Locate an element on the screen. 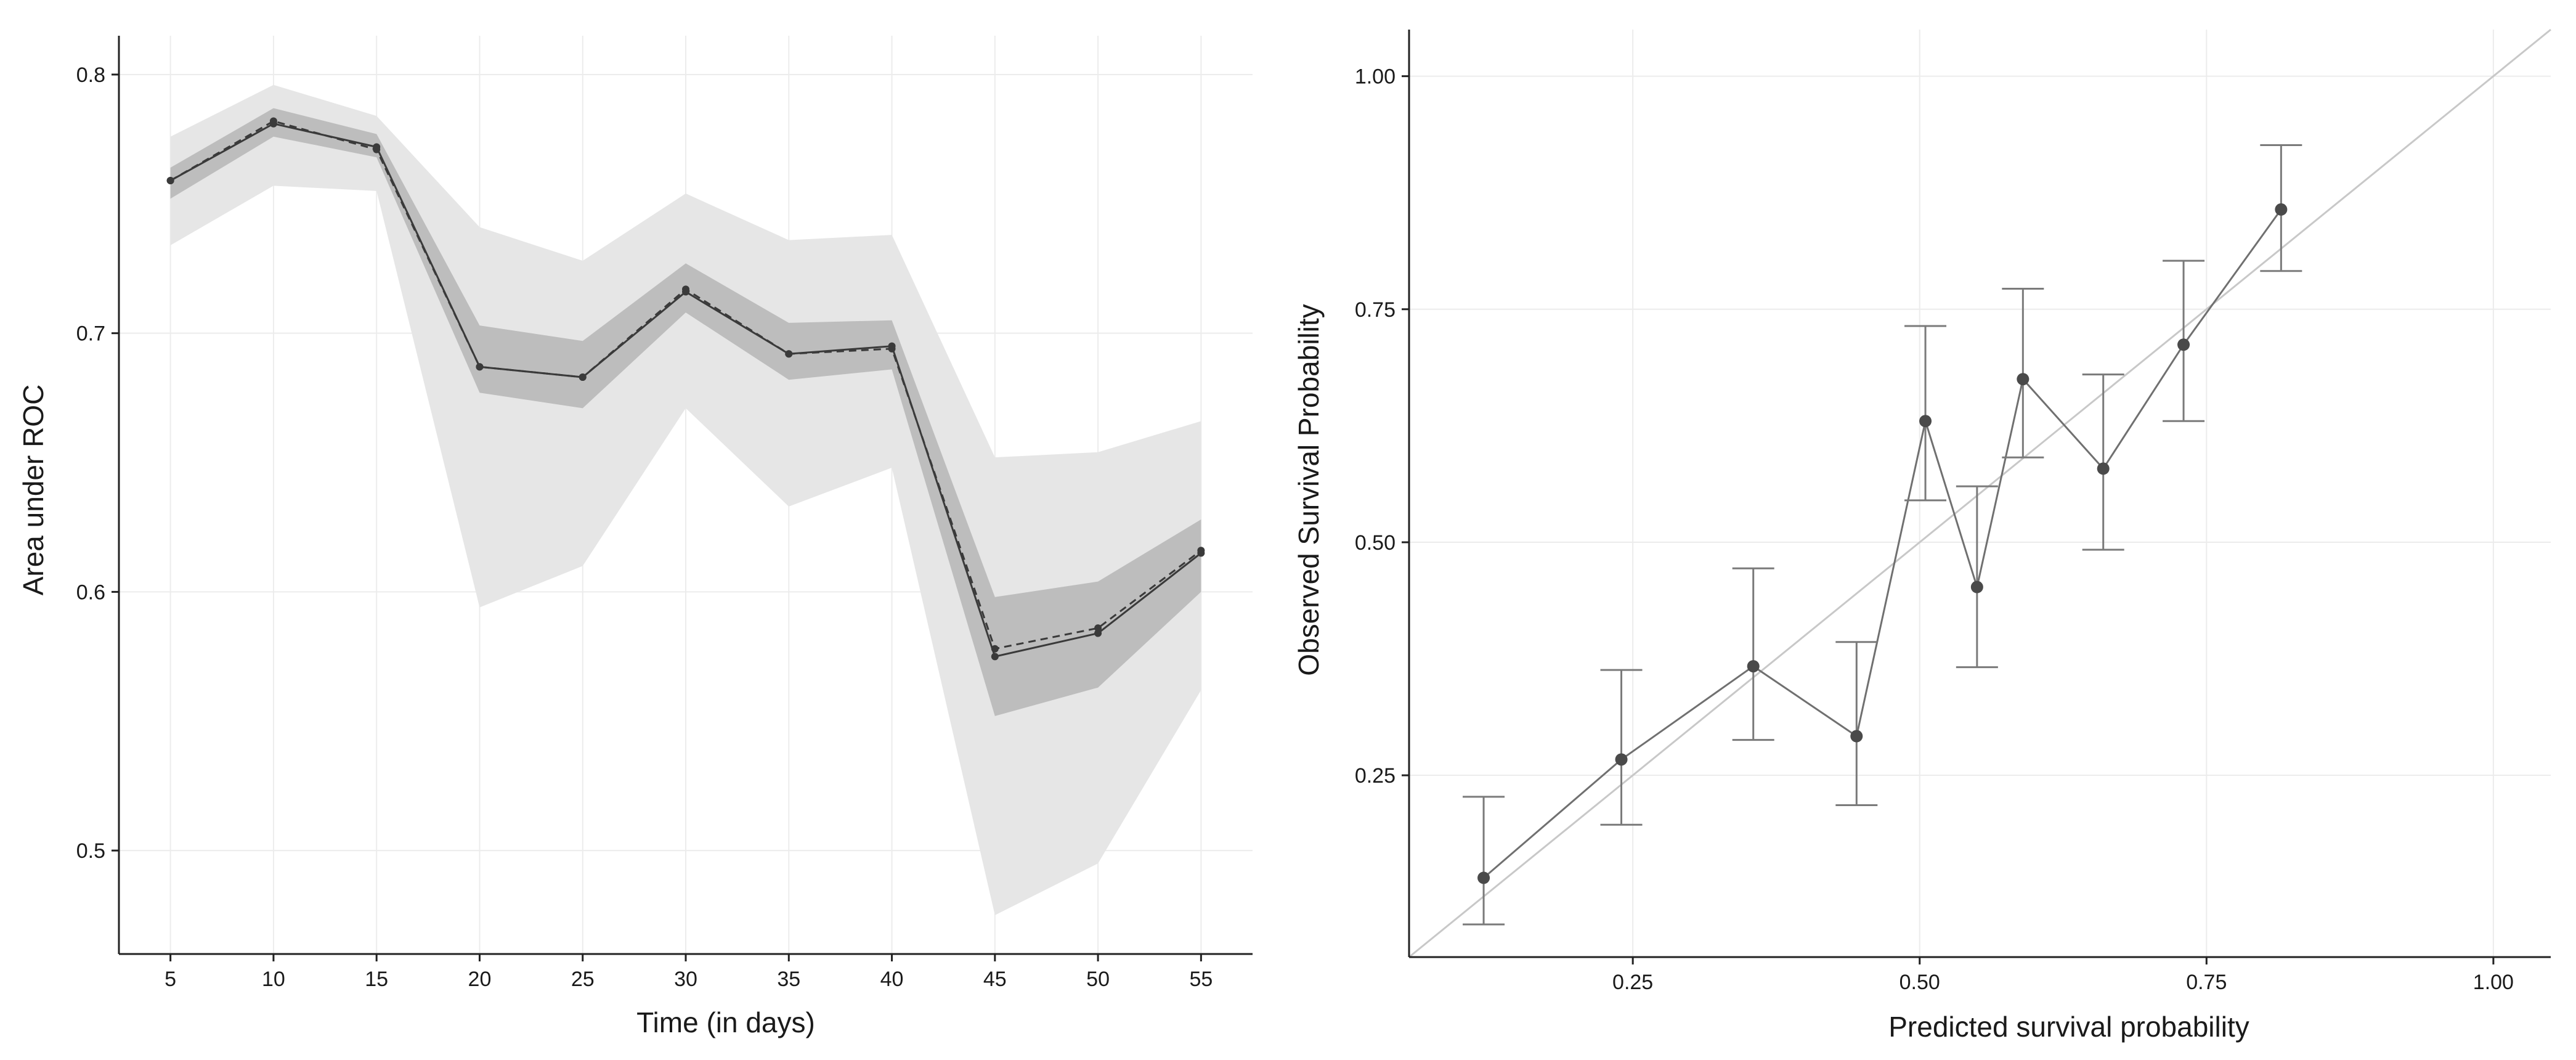 Image resolution: width=2576 pixels, height=1060 pixels. x-tick-label-1: 0.50 is located at coordinates (1919, 982).